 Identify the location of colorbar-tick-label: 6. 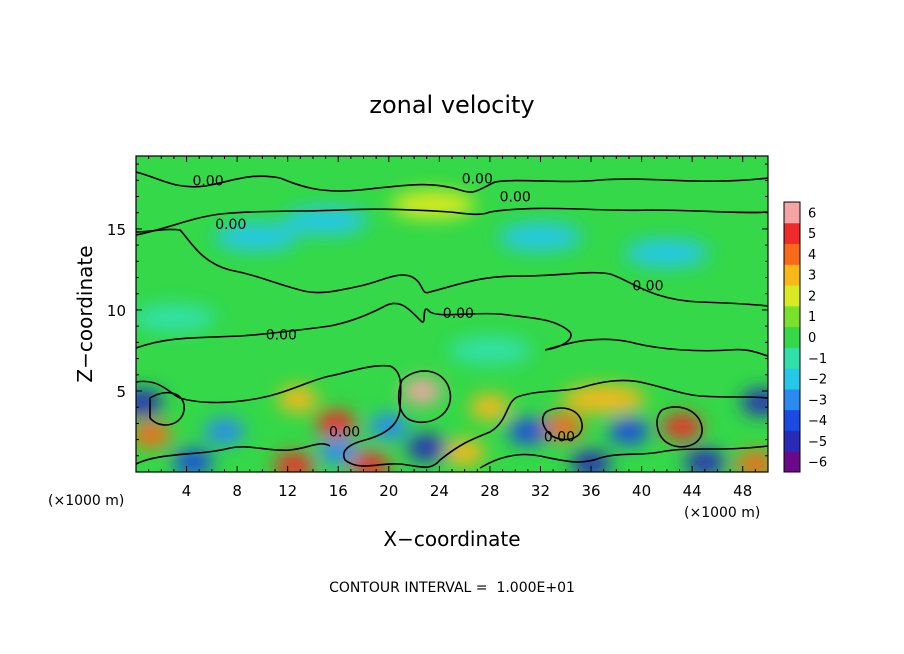
(812, 213).